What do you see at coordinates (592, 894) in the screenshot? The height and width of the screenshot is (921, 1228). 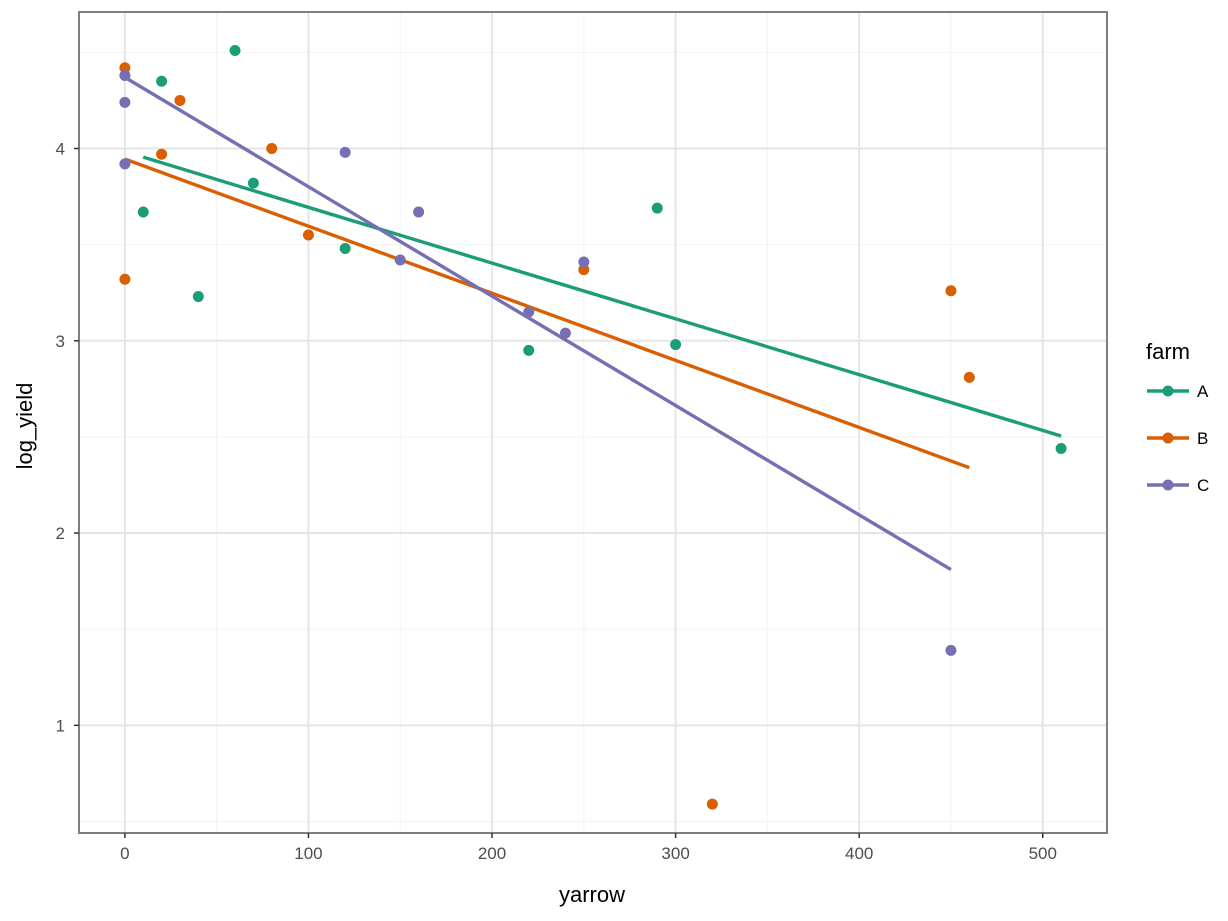 I see `x-axis-title: yarrow` at bounding box center [592, 894].